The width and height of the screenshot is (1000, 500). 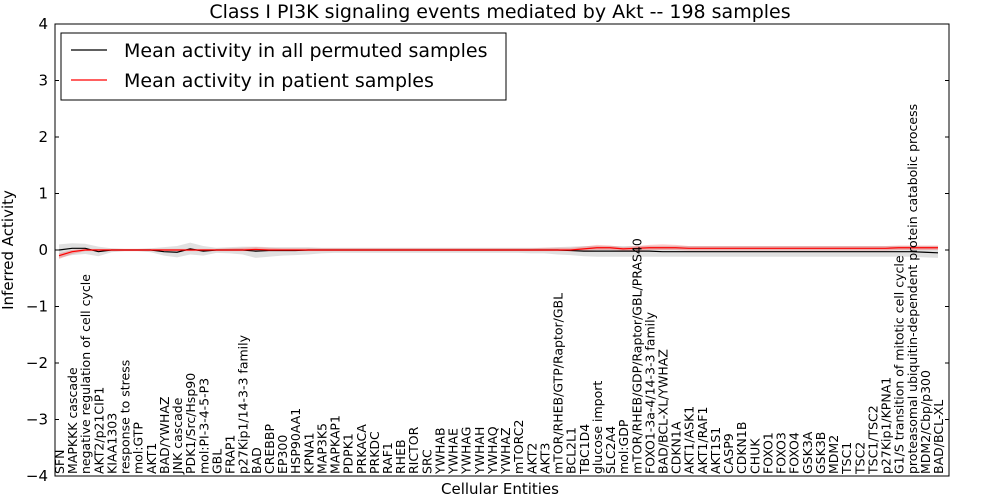 I want to click on x-tick-label: G1/S transition of mitotic cell cycle, so click(x=899, y=364).